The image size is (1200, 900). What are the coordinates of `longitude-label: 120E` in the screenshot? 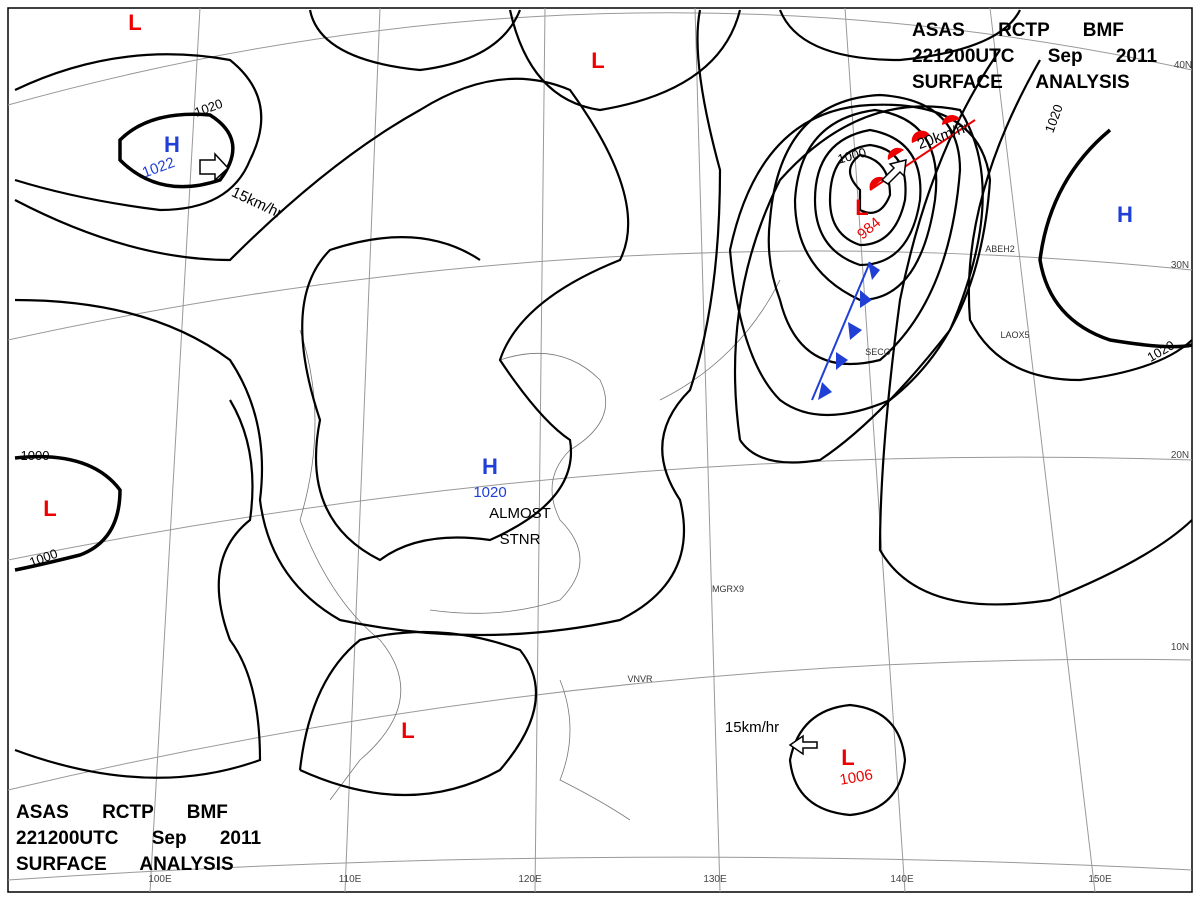 It's located at (530, 879).